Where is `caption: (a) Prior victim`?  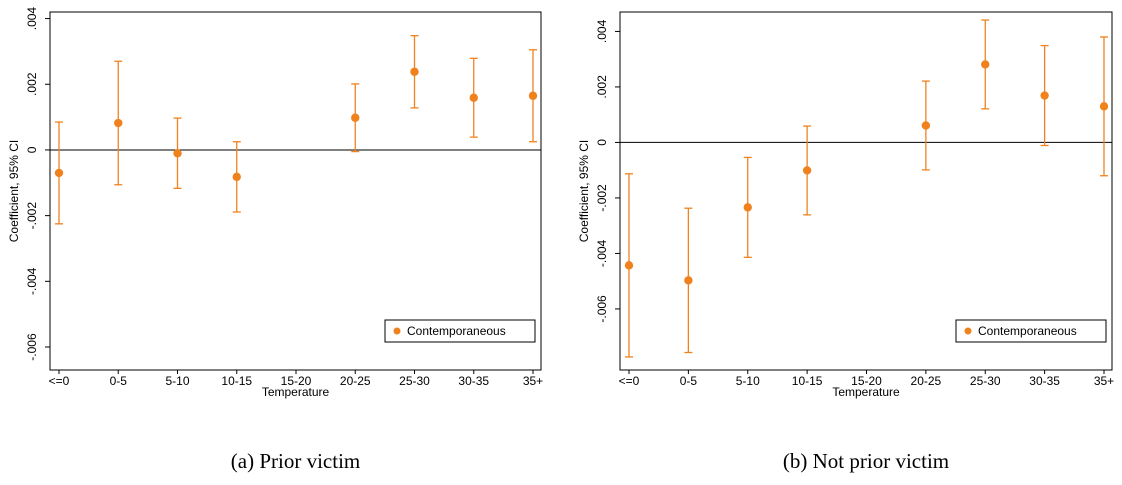
caption: (a) Prior victim is located at coordinates (295, 461).